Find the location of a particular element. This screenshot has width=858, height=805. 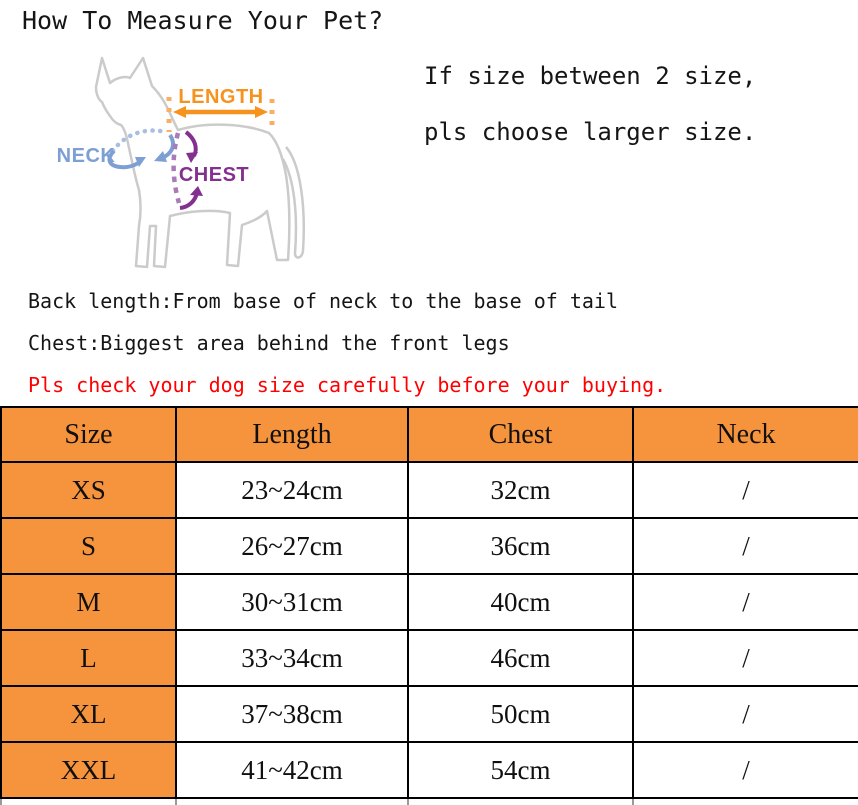

table-row: M 30~31cm 40cm / is located at coordinates (429, 602).